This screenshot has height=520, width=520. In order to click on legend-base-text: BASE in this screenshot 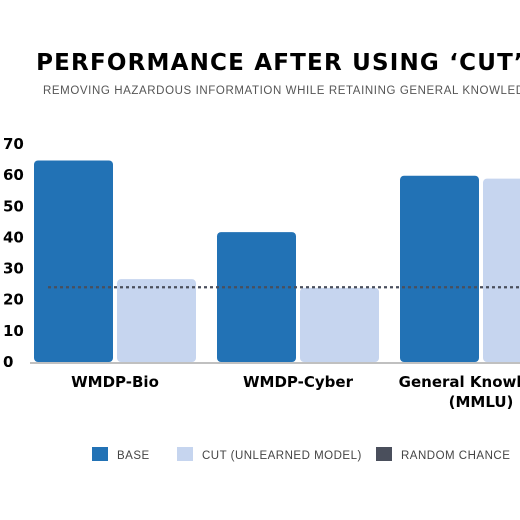, I will do `click(133, 456)`.